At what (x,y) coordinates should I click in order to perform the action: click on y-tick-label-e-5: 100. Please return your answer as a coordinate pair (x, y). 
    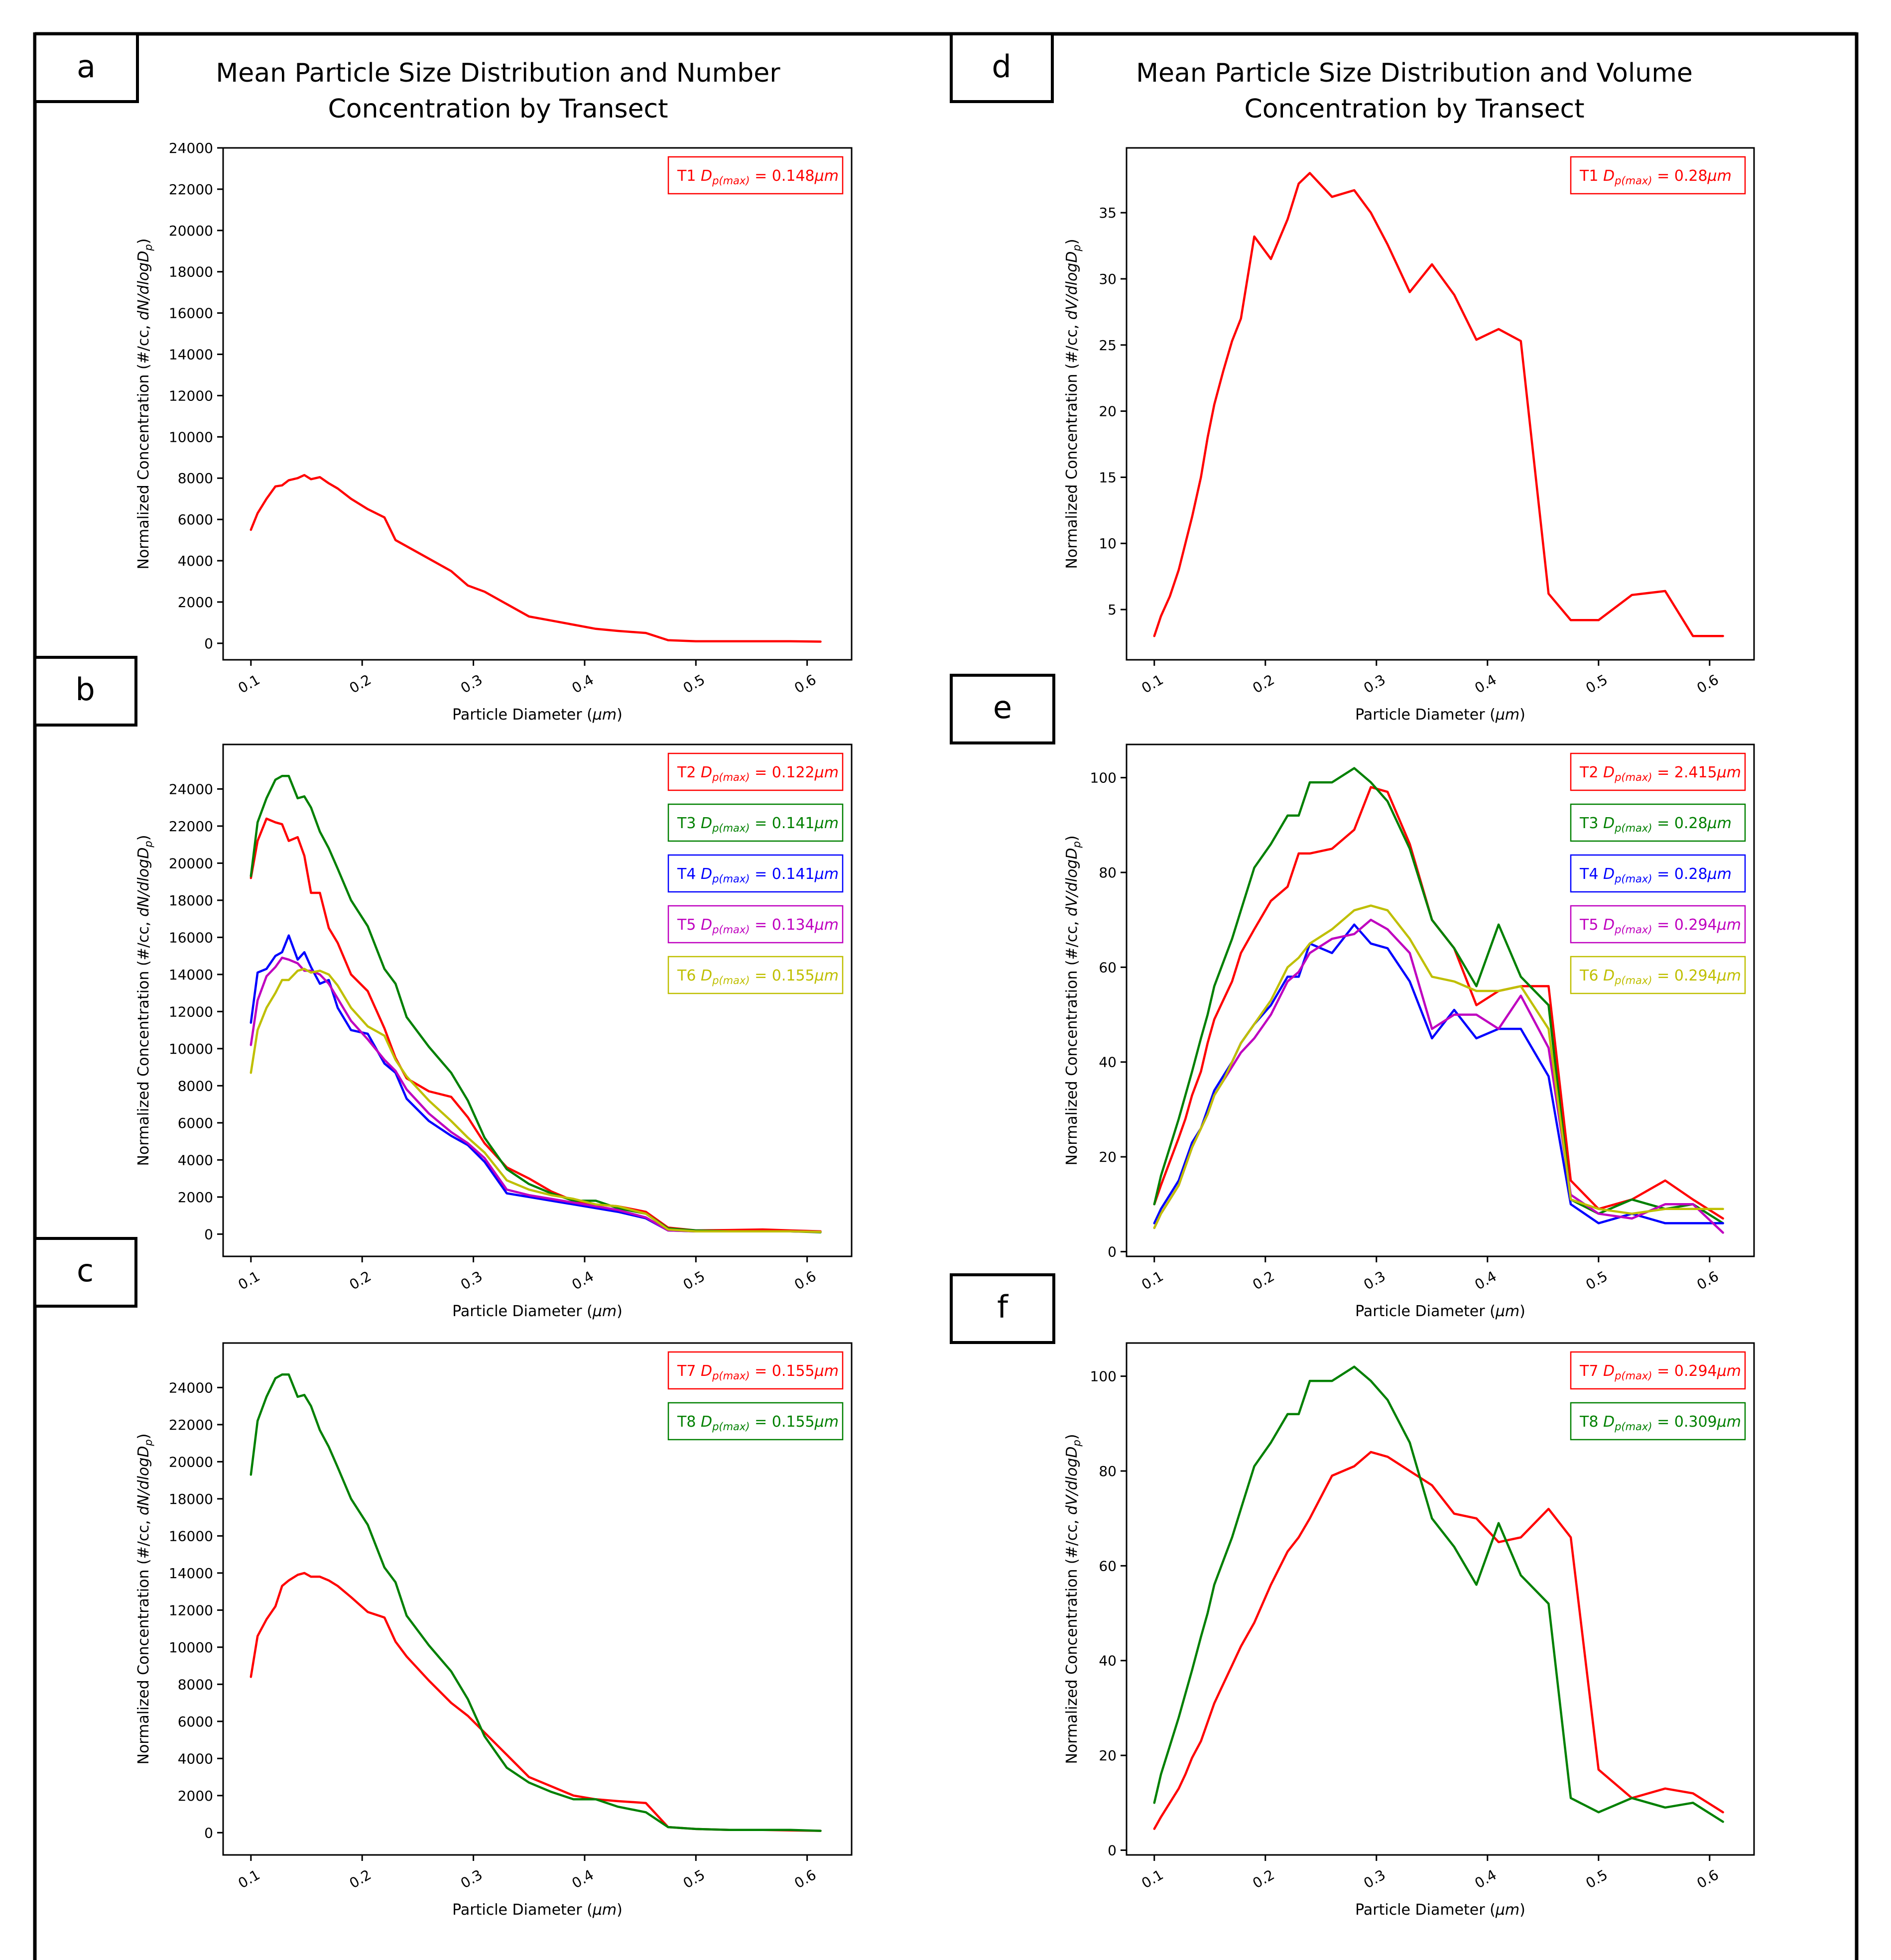
    Looking at the image, I should click on (1104, 778).